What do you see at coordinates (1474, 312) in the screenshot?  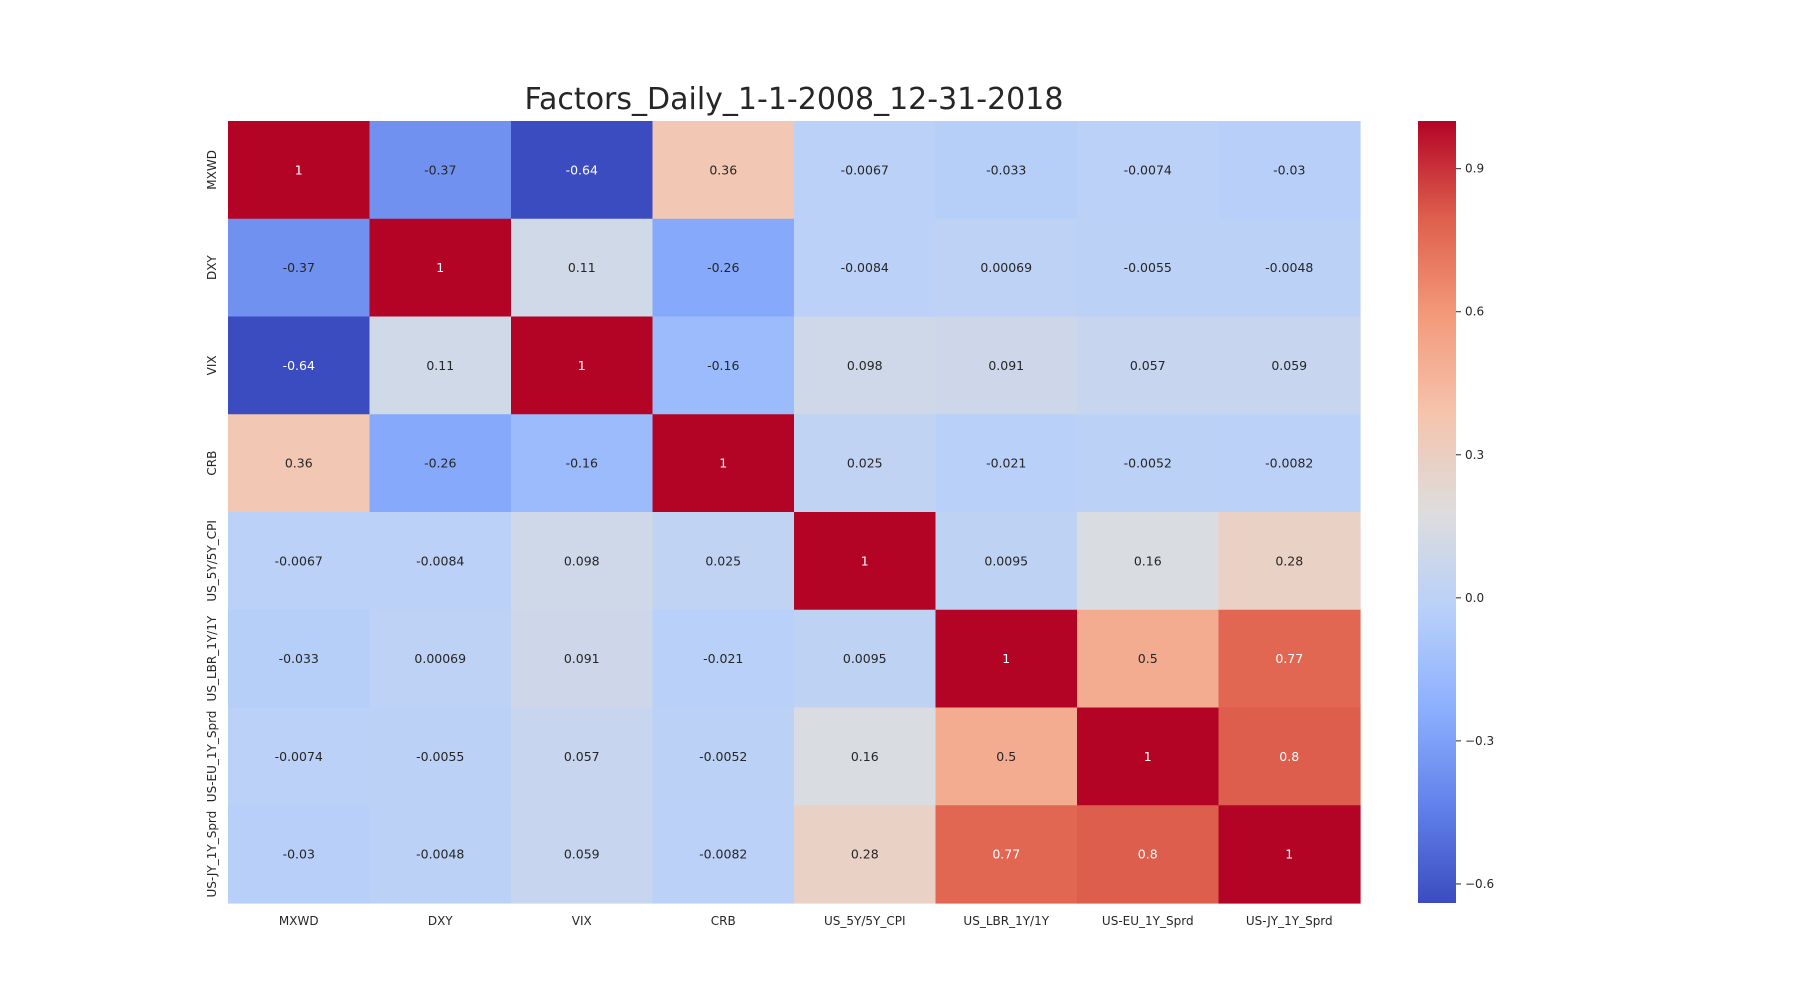 I see `colorbar-tick-label: 0.6` at bounding box center [1474, 312].